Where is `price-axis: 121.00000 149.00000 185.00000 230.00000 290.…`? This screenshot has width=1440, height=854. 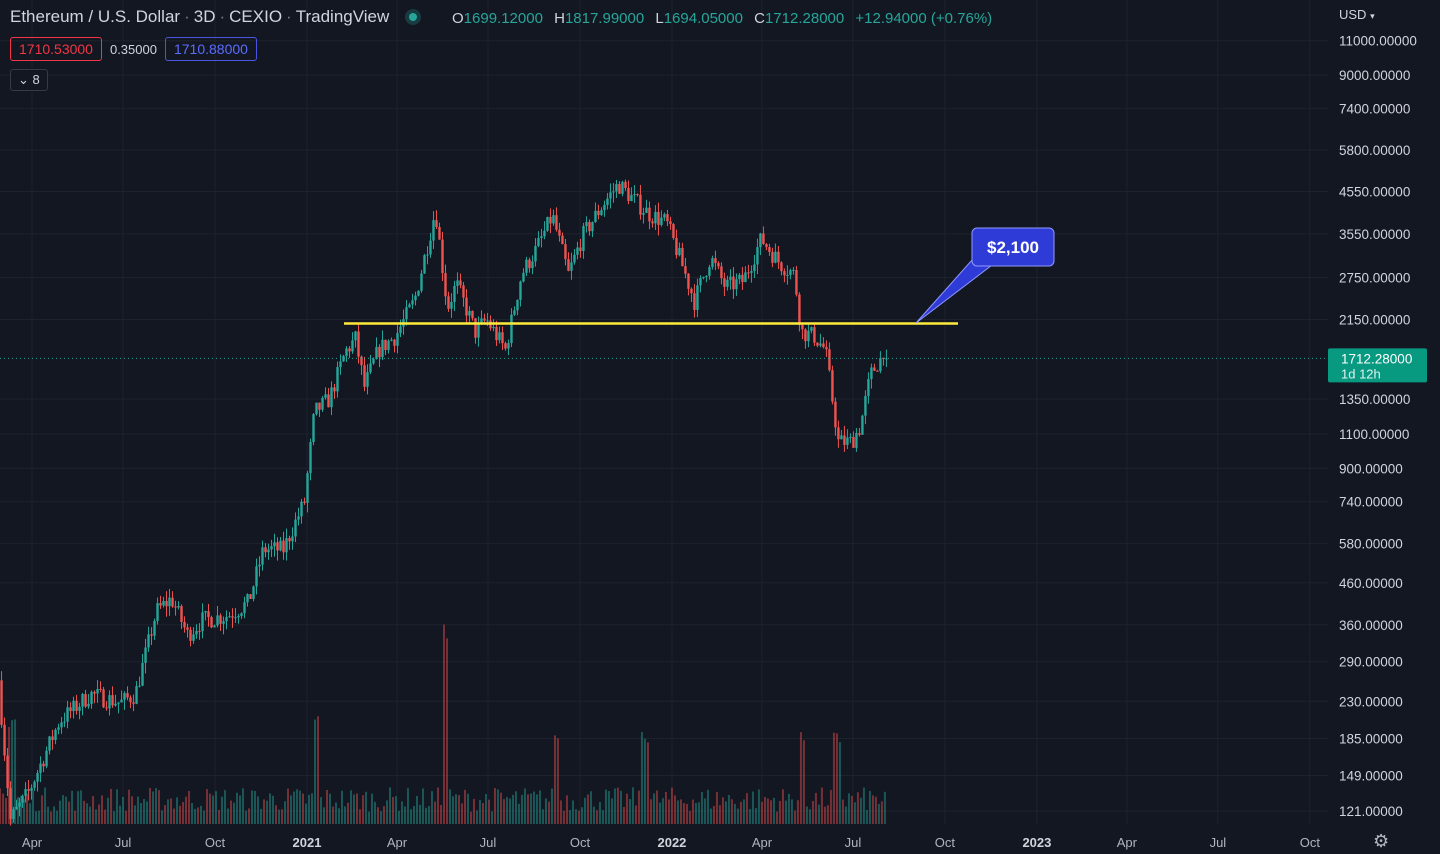 price-axis: 121.00000 149.00000 185.00000 230.00000 290.… is located at coordinates (1377, 426).